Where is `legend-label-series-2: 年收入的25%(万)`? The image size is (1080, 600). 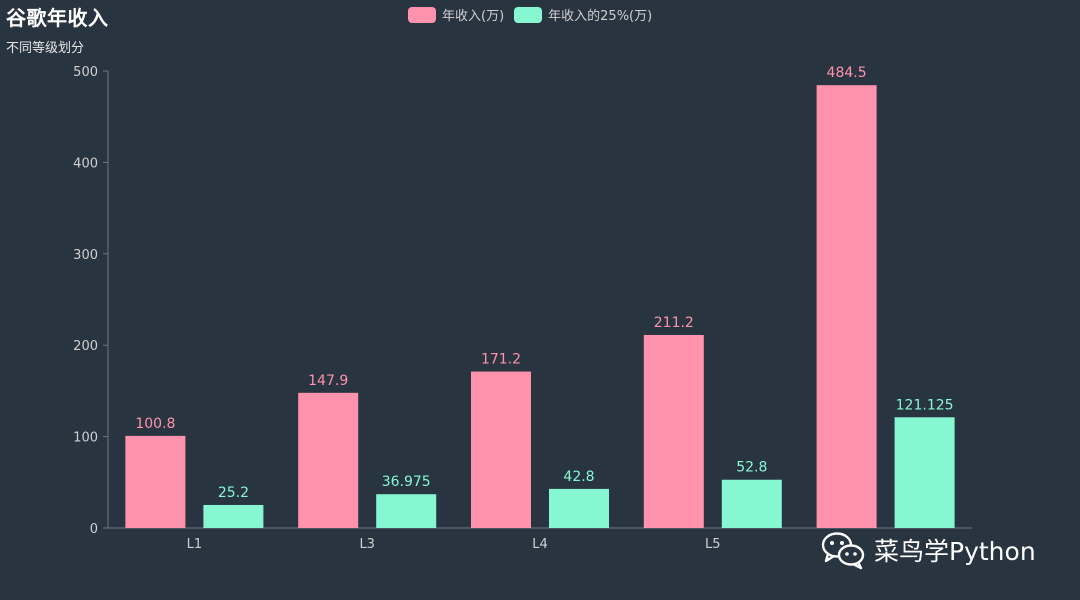 legend-label-series-2: 年收入的25%(万) is located at coordinates (600, 16).